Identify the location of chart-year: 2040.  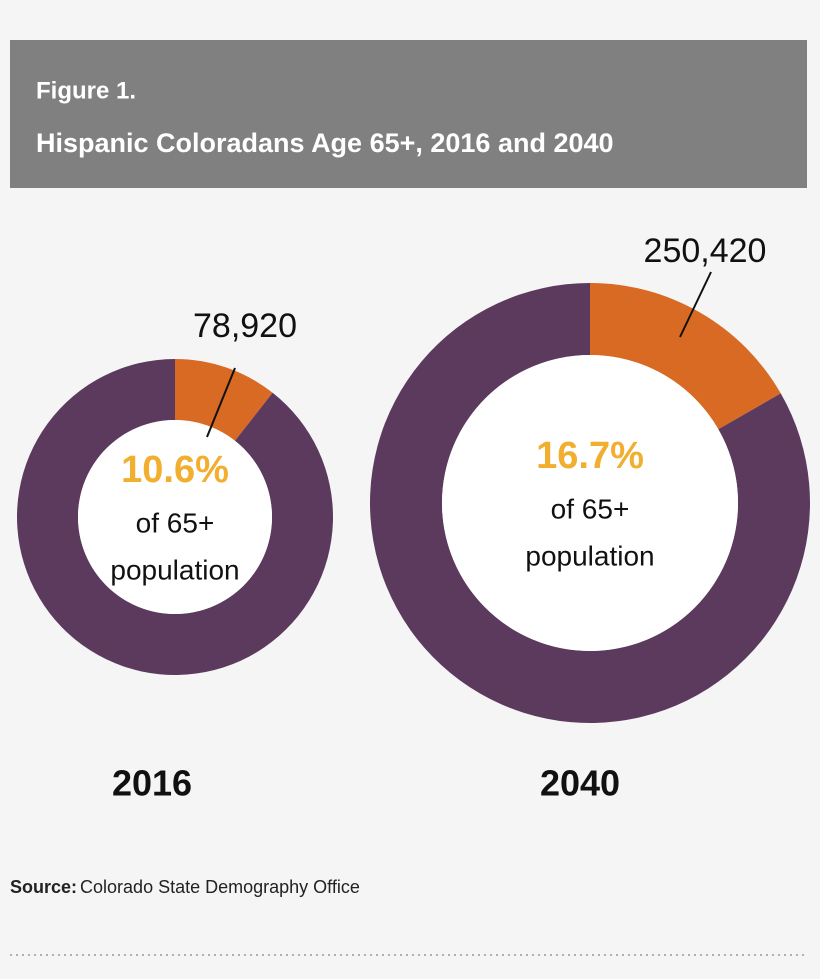
(580, 783).